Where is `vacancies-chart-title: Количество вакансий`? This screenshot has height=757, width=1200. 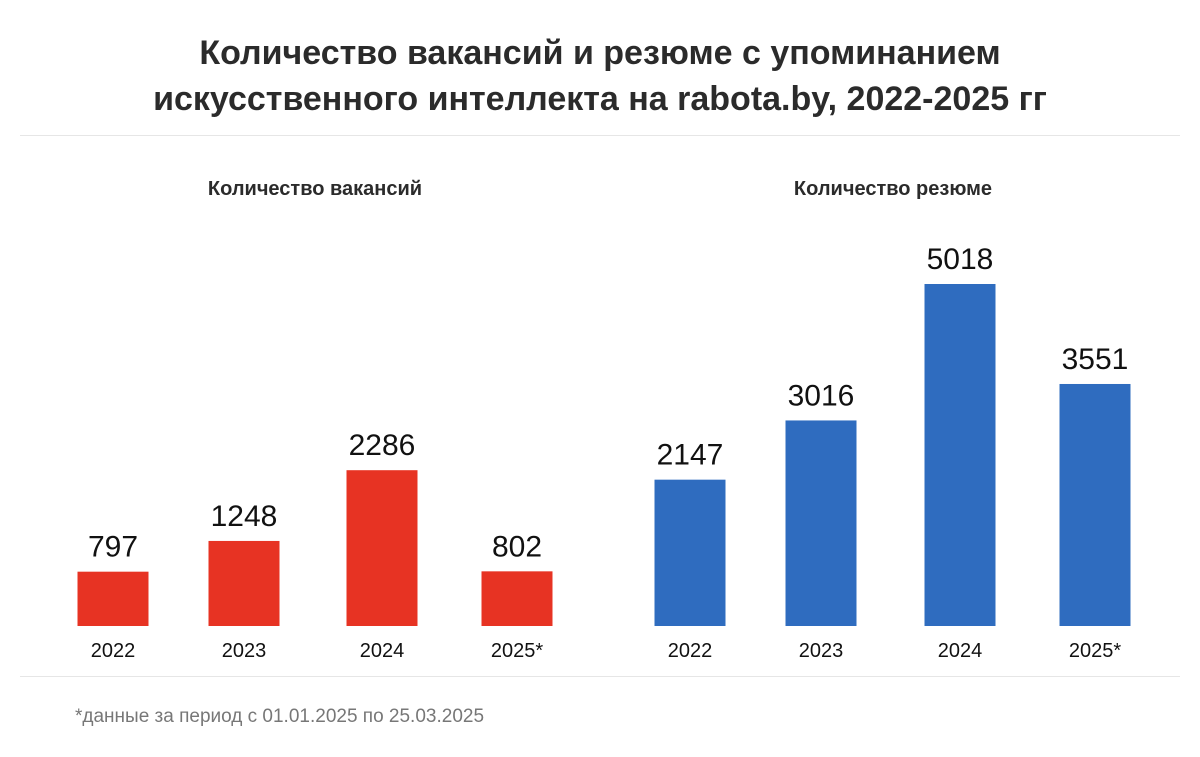 vacancies-chart-title: Количество вакансий is located at coordinates (315, 189).